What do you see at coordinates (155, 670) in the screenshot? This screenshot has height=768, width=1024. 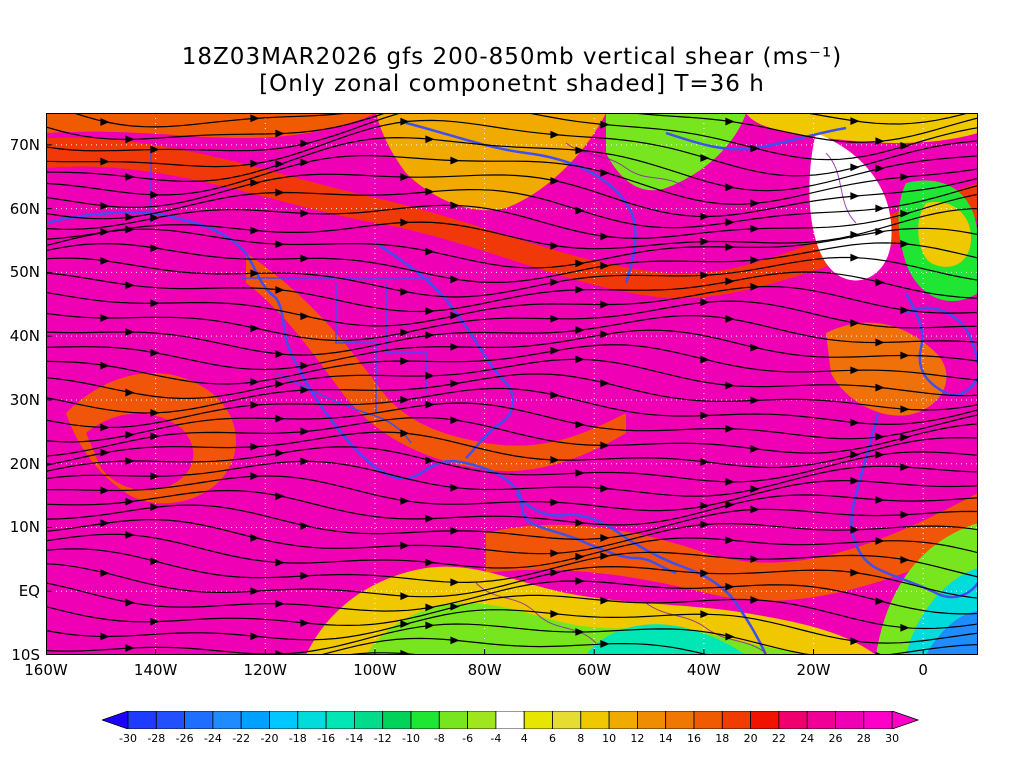 I see `lon-label: 140W` at bounding box center [155, 670].